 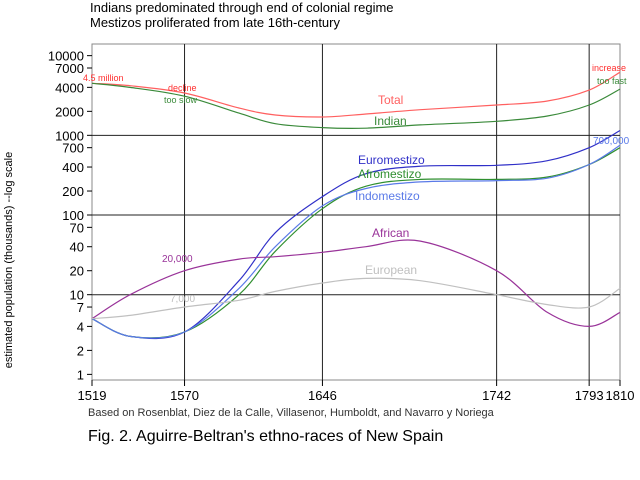 What do you see at coordinates (611, 141) in the screenshot?
I see `label-700000: 700,000` at bounding box center [611, 141].